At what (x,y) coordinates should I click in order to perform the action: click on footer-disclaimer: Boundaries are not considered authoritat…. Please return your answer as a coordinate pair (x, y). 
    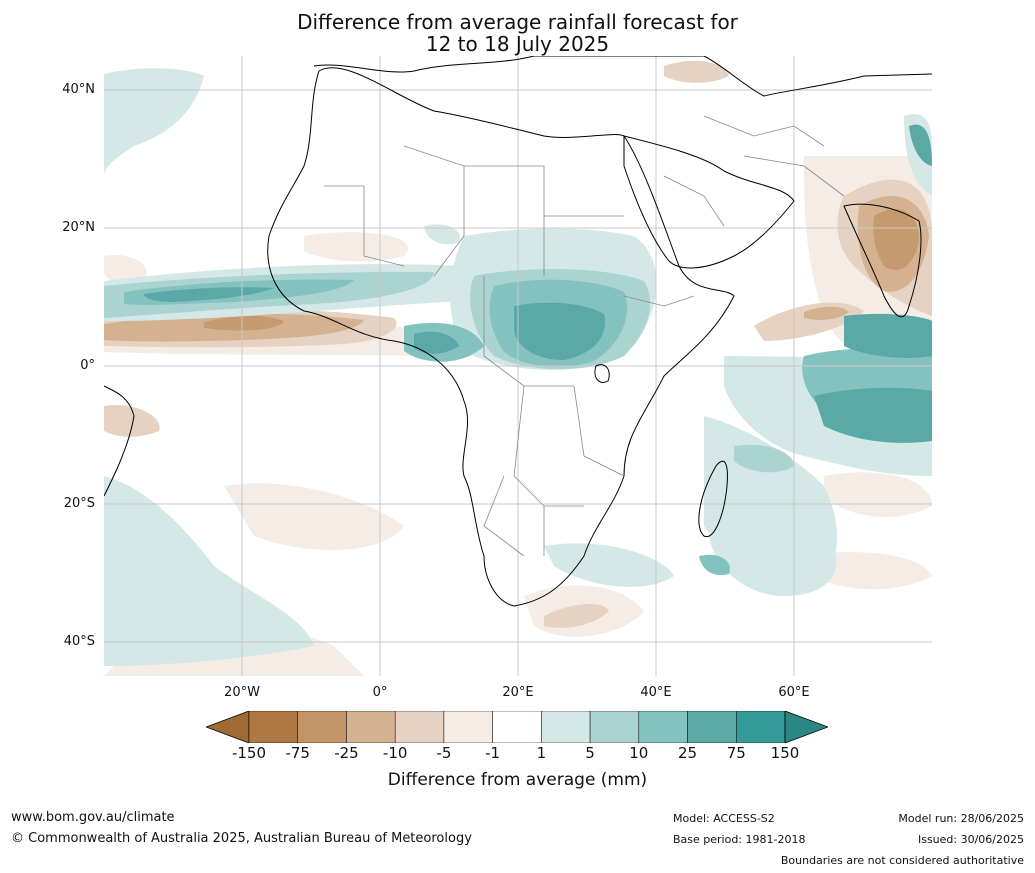
    Looking at the image, I should click on (902, 860).